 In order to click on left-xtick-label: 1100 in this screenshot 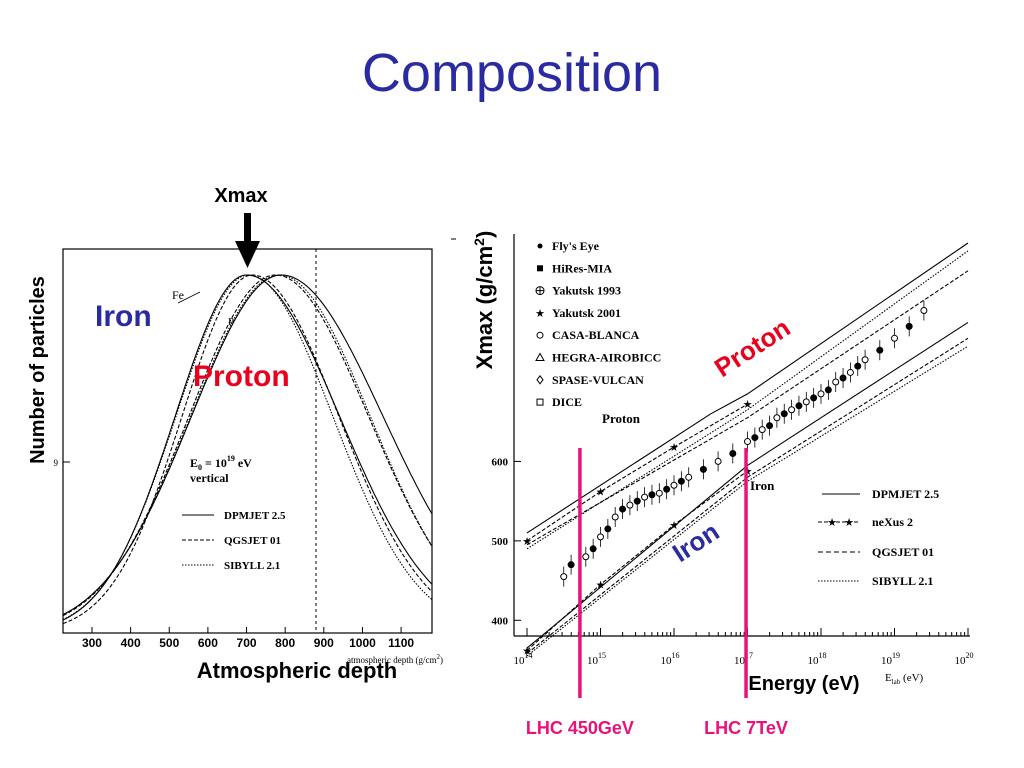, I will do `click(401, 643)`.